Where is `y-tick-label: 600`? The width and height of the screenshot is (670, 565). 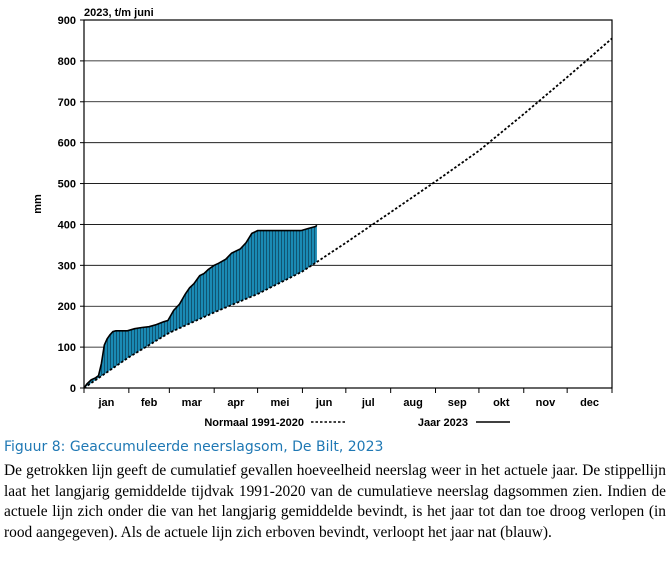
y-tick-label: 600 is located at coordinates (67, 144).